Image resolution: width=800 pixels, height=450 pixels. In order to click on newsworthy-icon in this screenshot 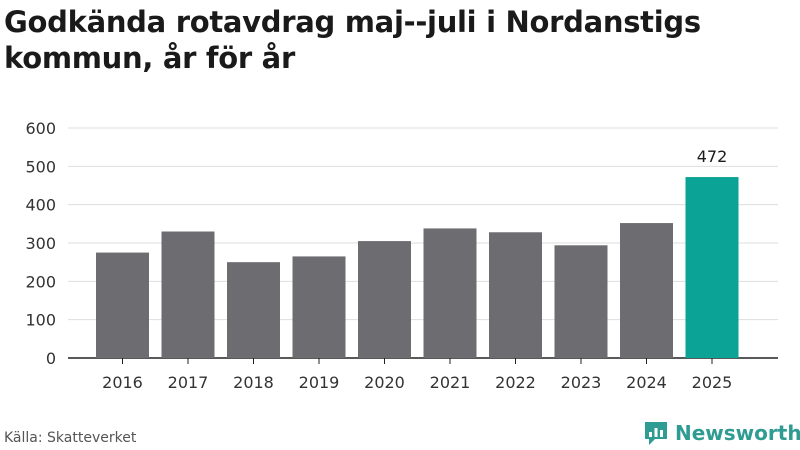, I will do `click(656, 433)`.